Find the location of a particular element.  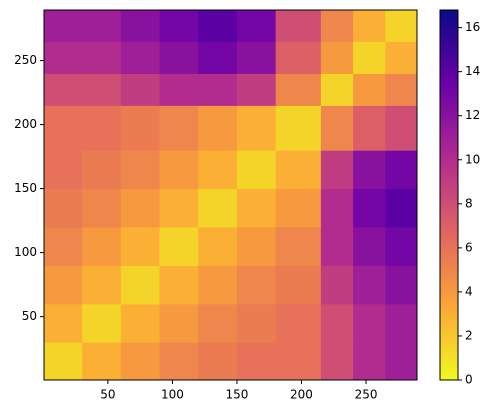

y-tick-label: 150 is located at coordinates (25, 188).